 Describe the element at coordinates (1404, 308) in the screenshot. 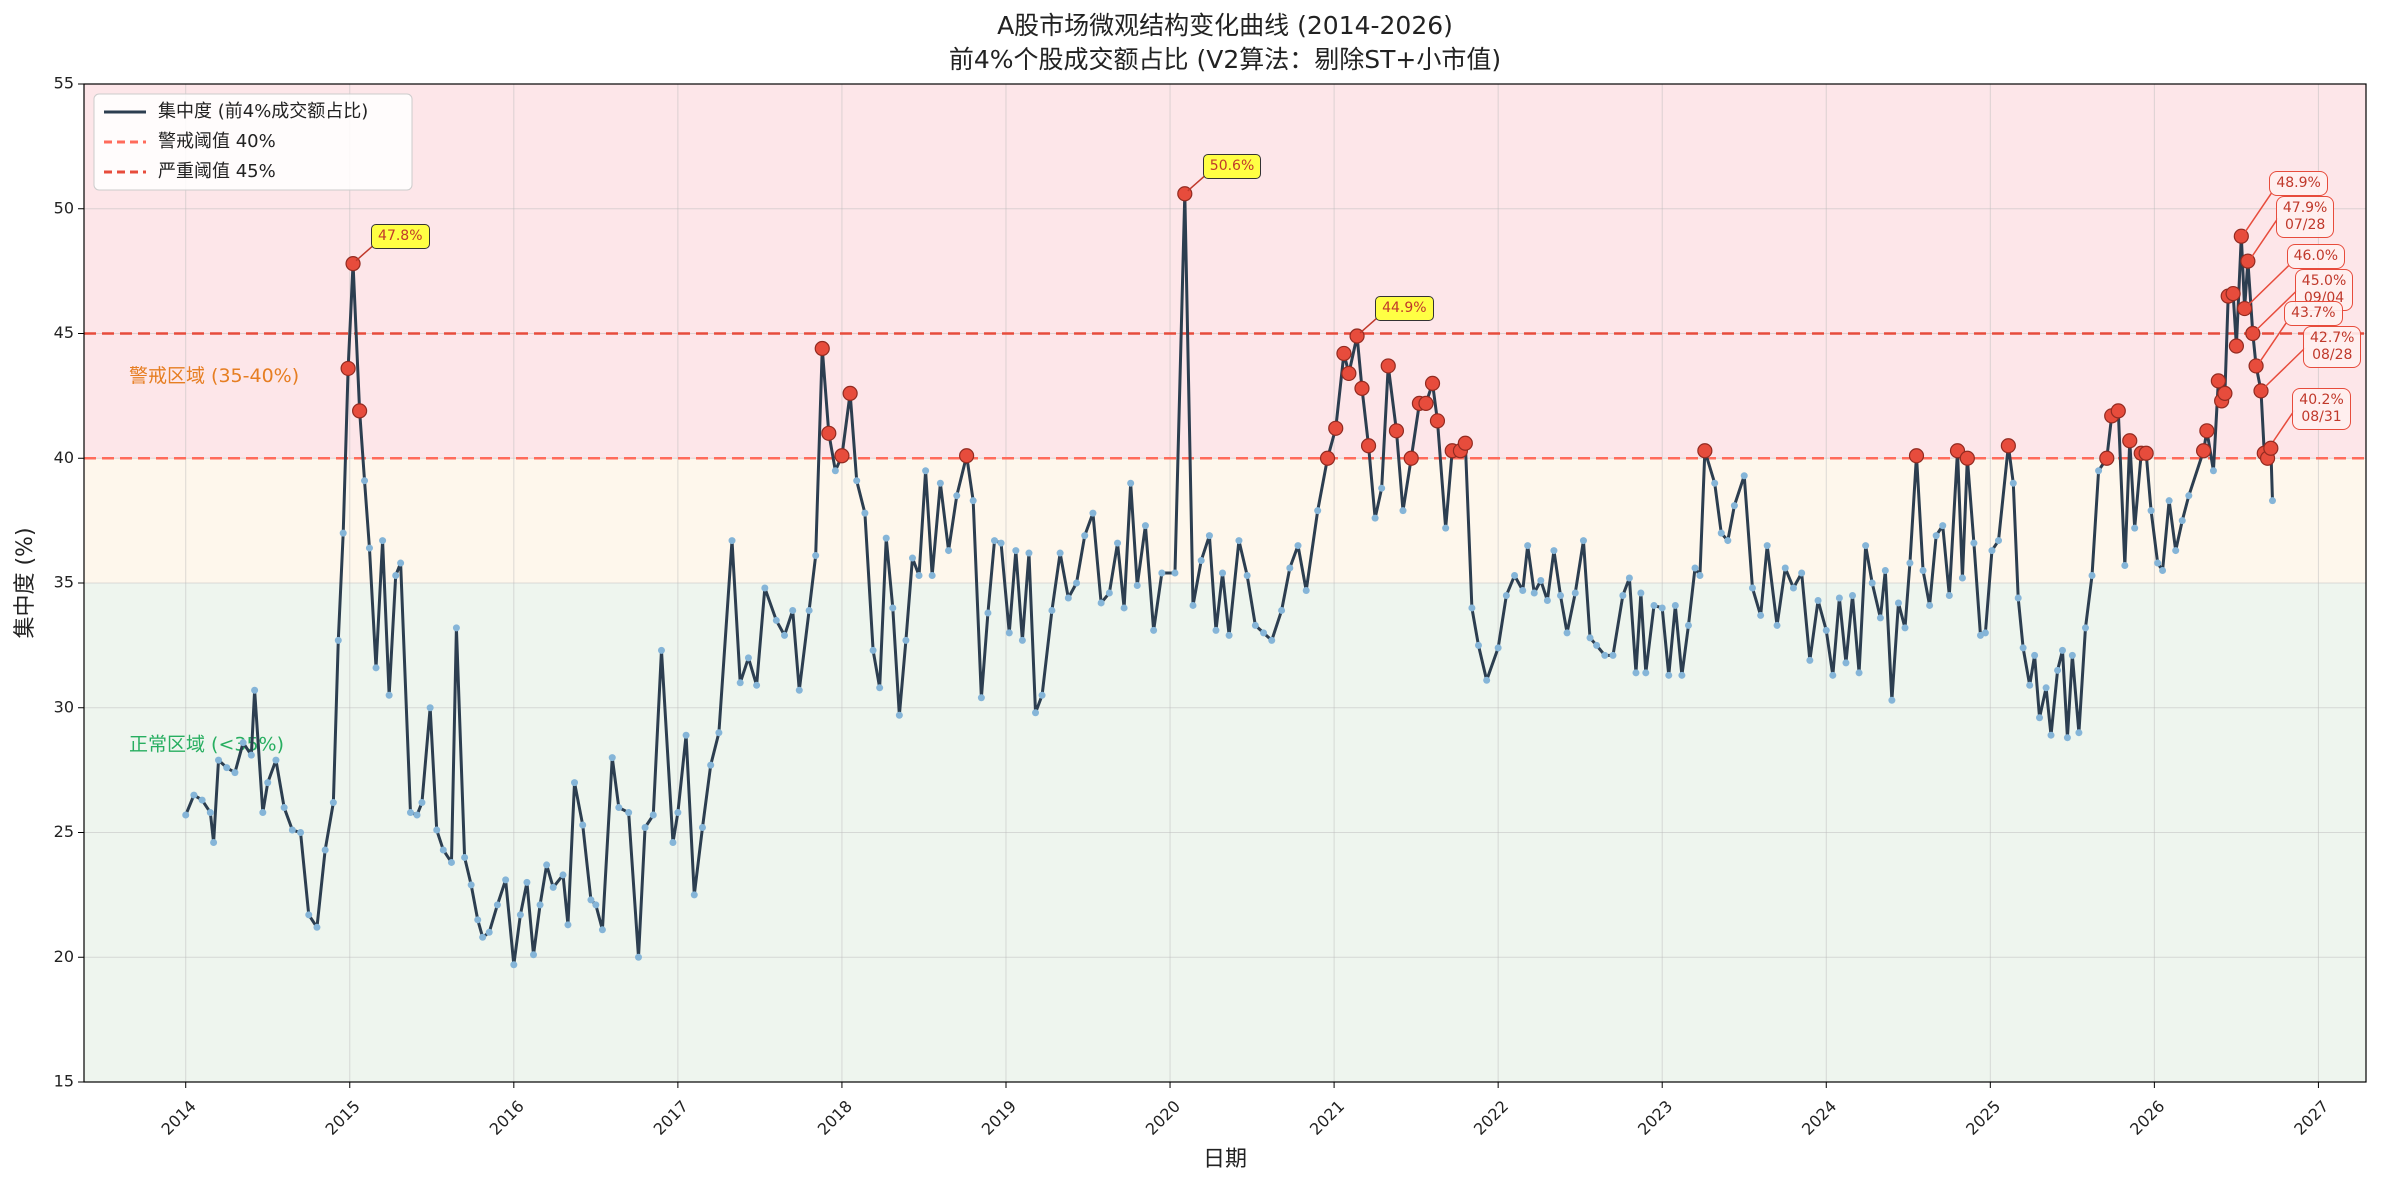

I see `value-label: 44.9%` at that location.